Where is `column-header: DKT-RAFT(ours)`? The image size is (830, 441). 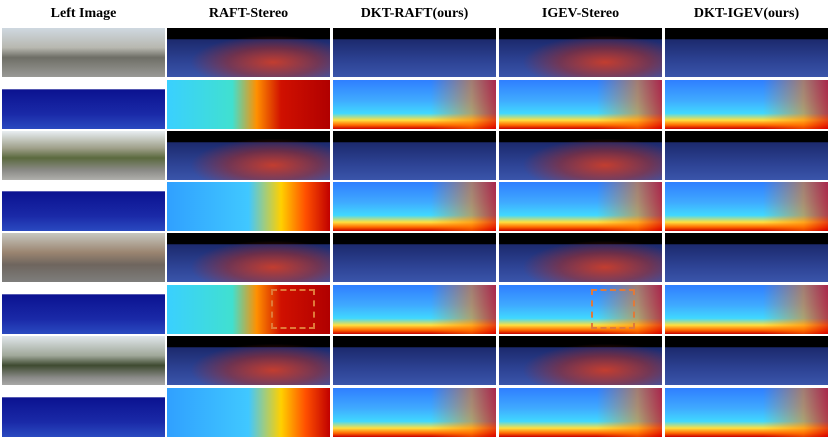 column-header: DKT-RAFT(ours) is located at coordinates (414, 13).